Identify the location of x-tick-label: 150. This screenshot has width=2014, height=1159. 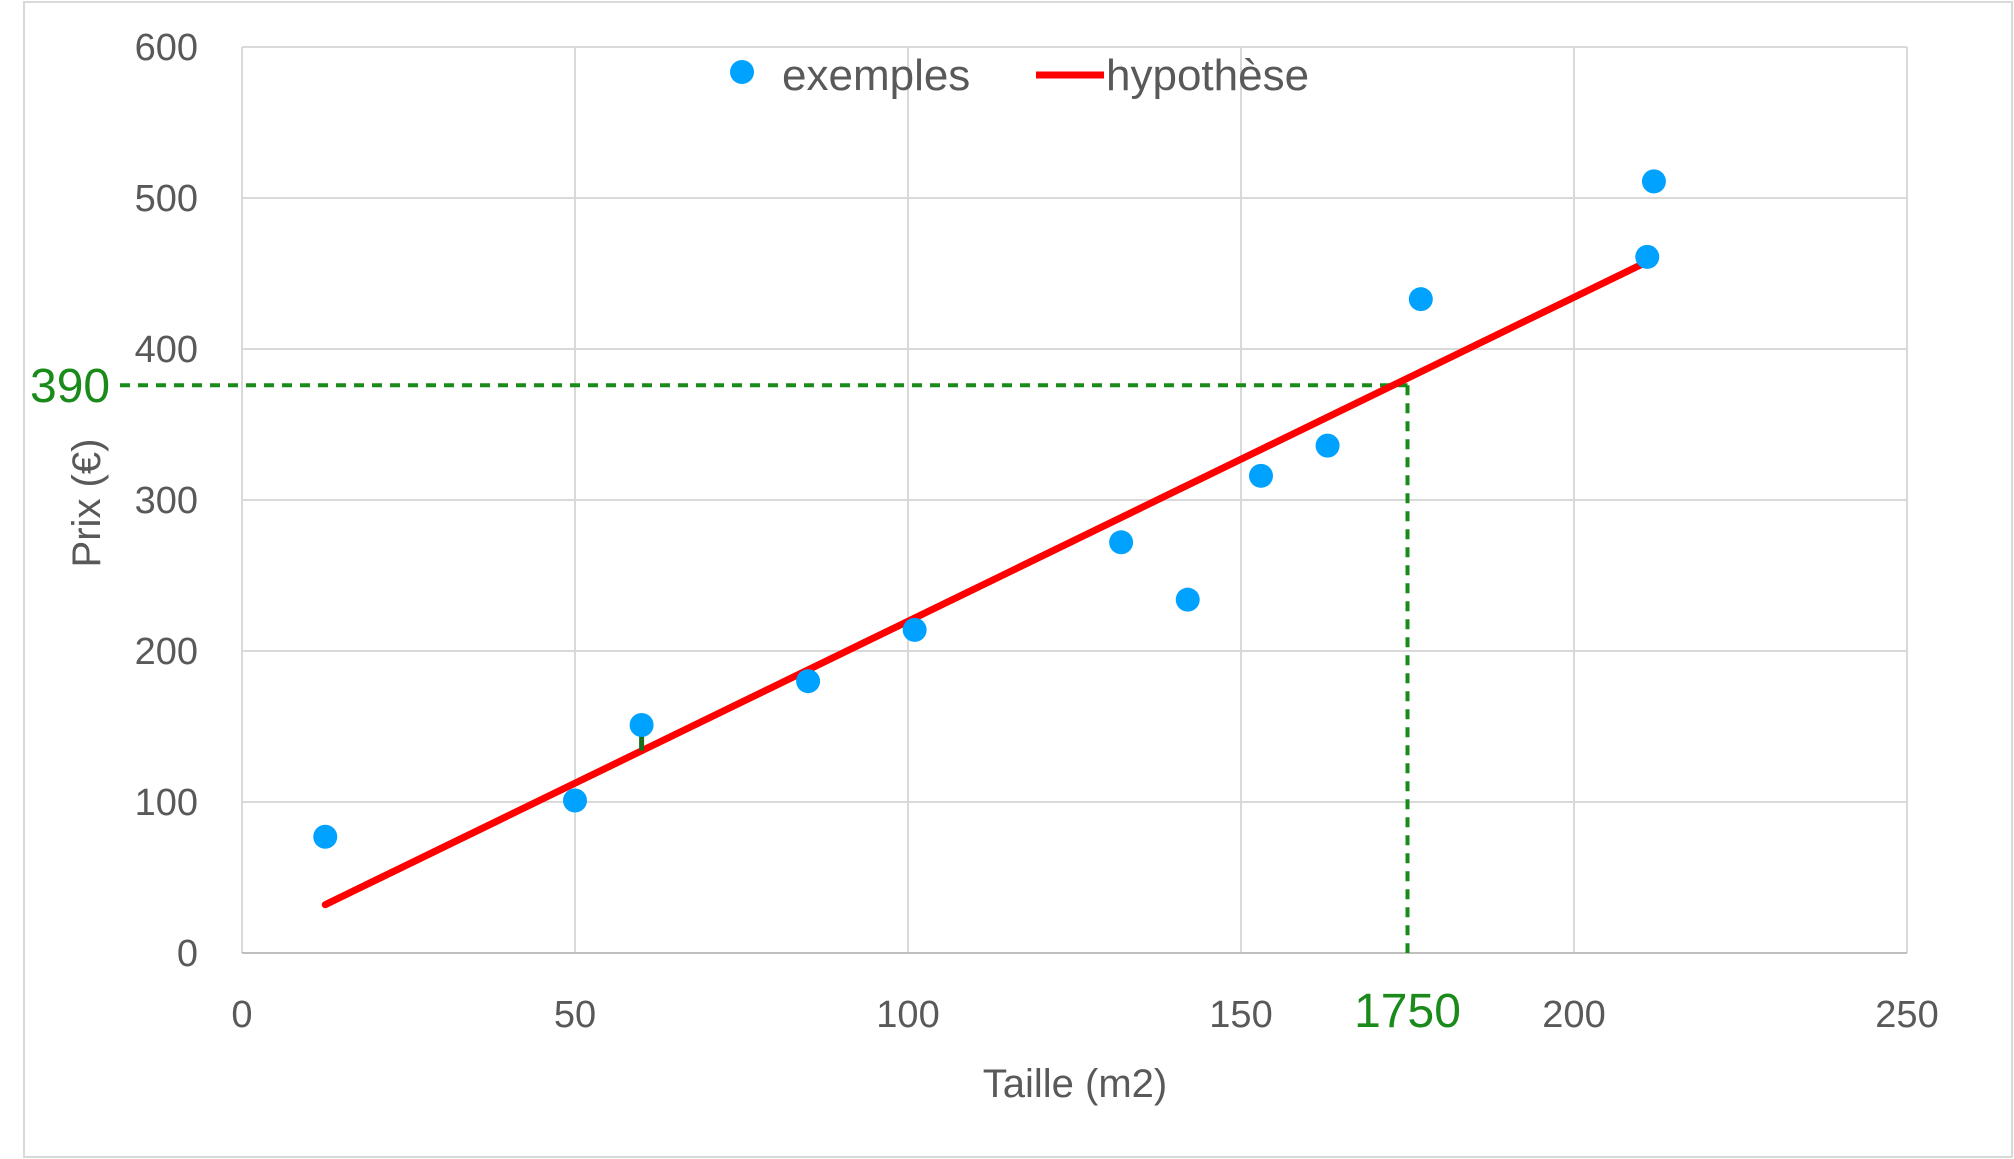
(1240, 1015).